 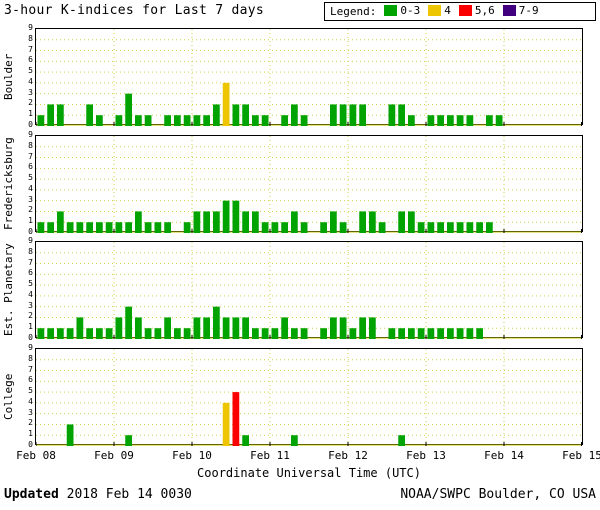 I want to click on y-tick-label: 3, so click(x=30, y=412).